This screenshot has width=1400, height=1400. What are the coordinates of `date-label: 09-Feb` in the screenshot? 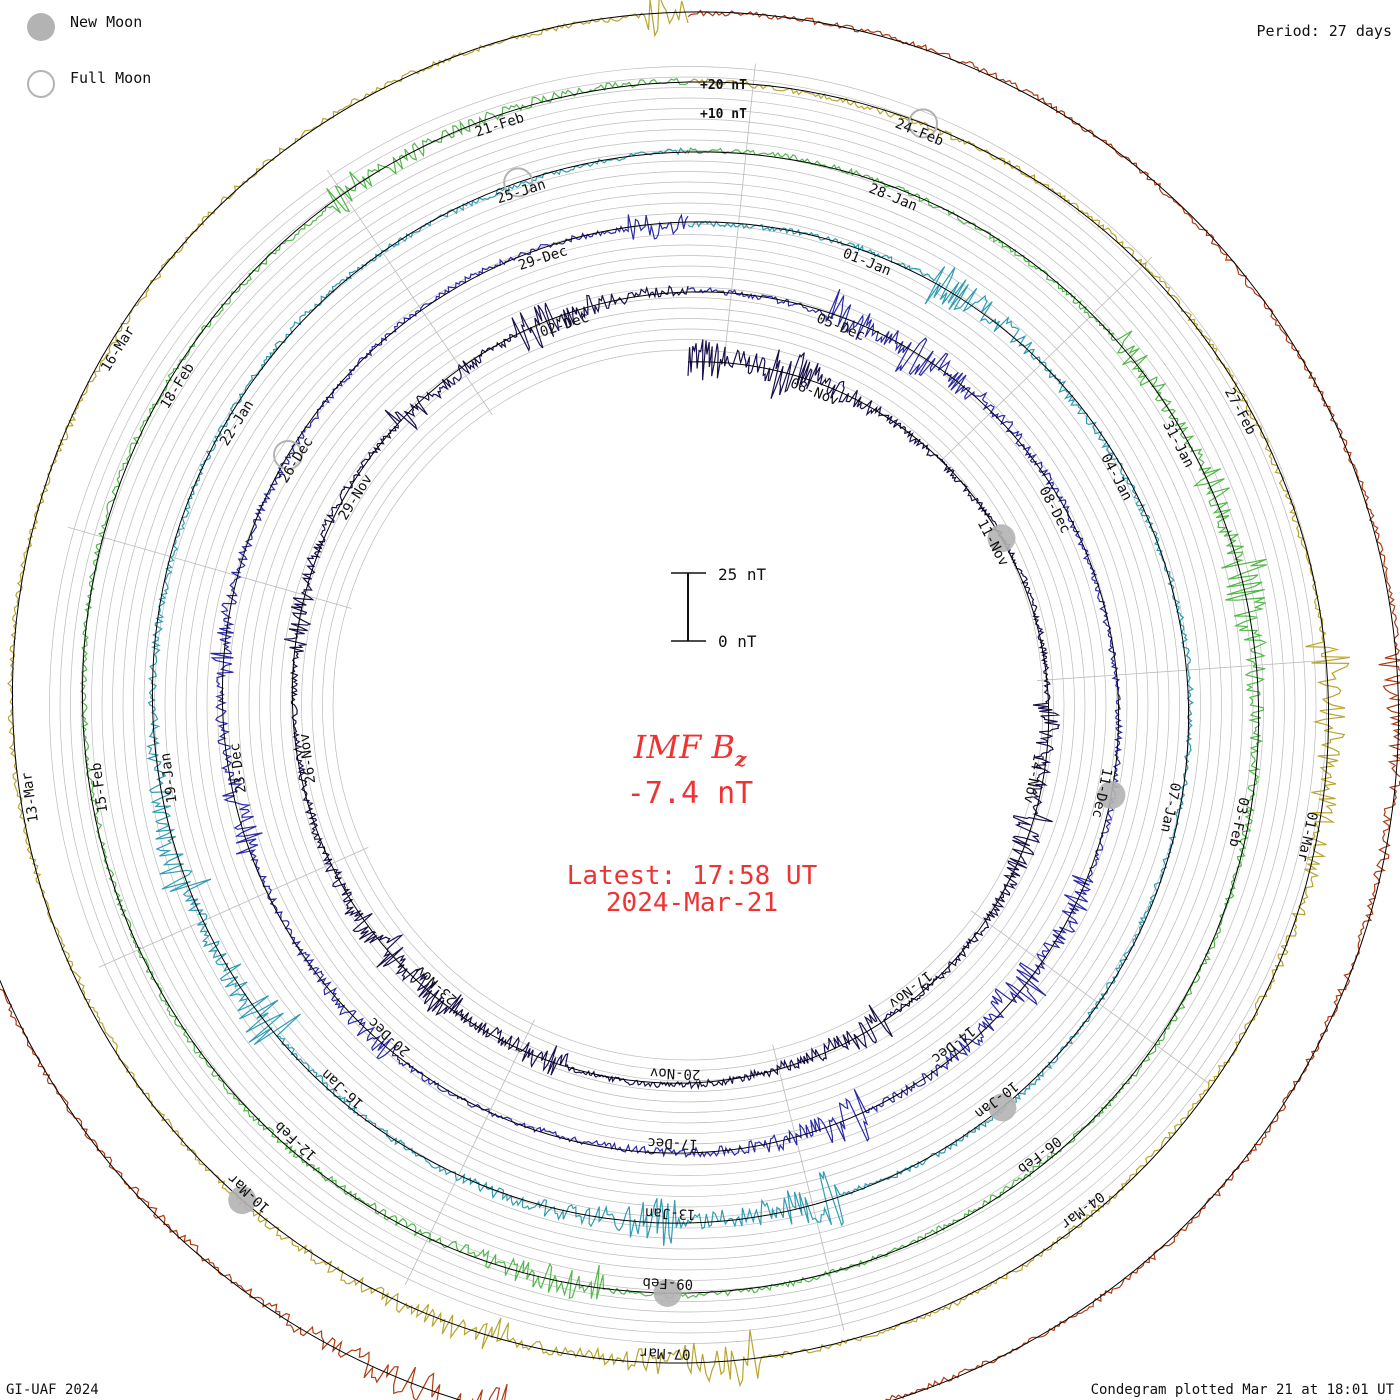 It's located at (667, 1283).